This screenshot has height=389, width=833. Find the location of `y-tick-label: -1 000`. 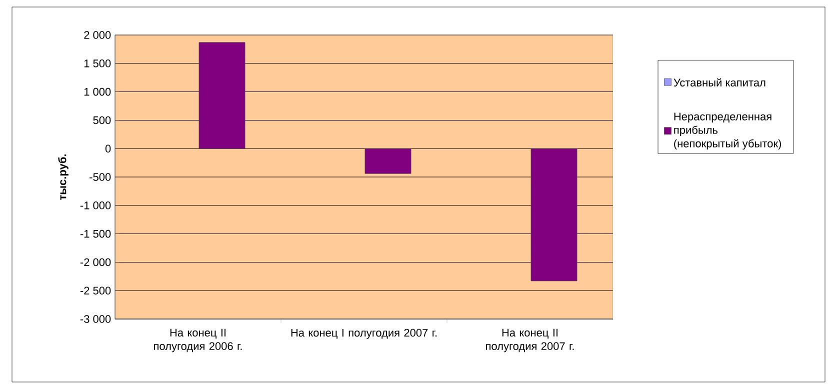

y-tick-label: -1 000 is located at coordinates (95, 206).